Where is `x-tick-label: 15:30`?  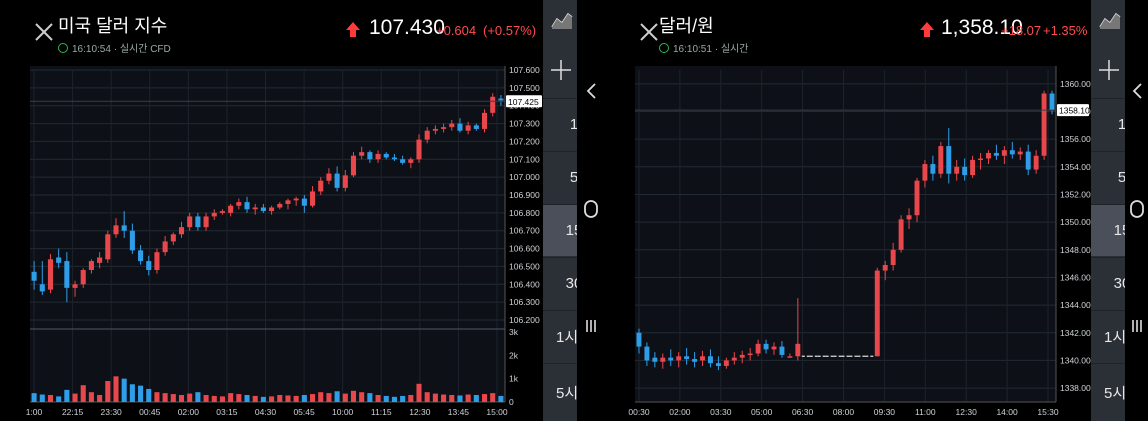
x-tick-label: 15:30 is located at coordinates (1048, 412).